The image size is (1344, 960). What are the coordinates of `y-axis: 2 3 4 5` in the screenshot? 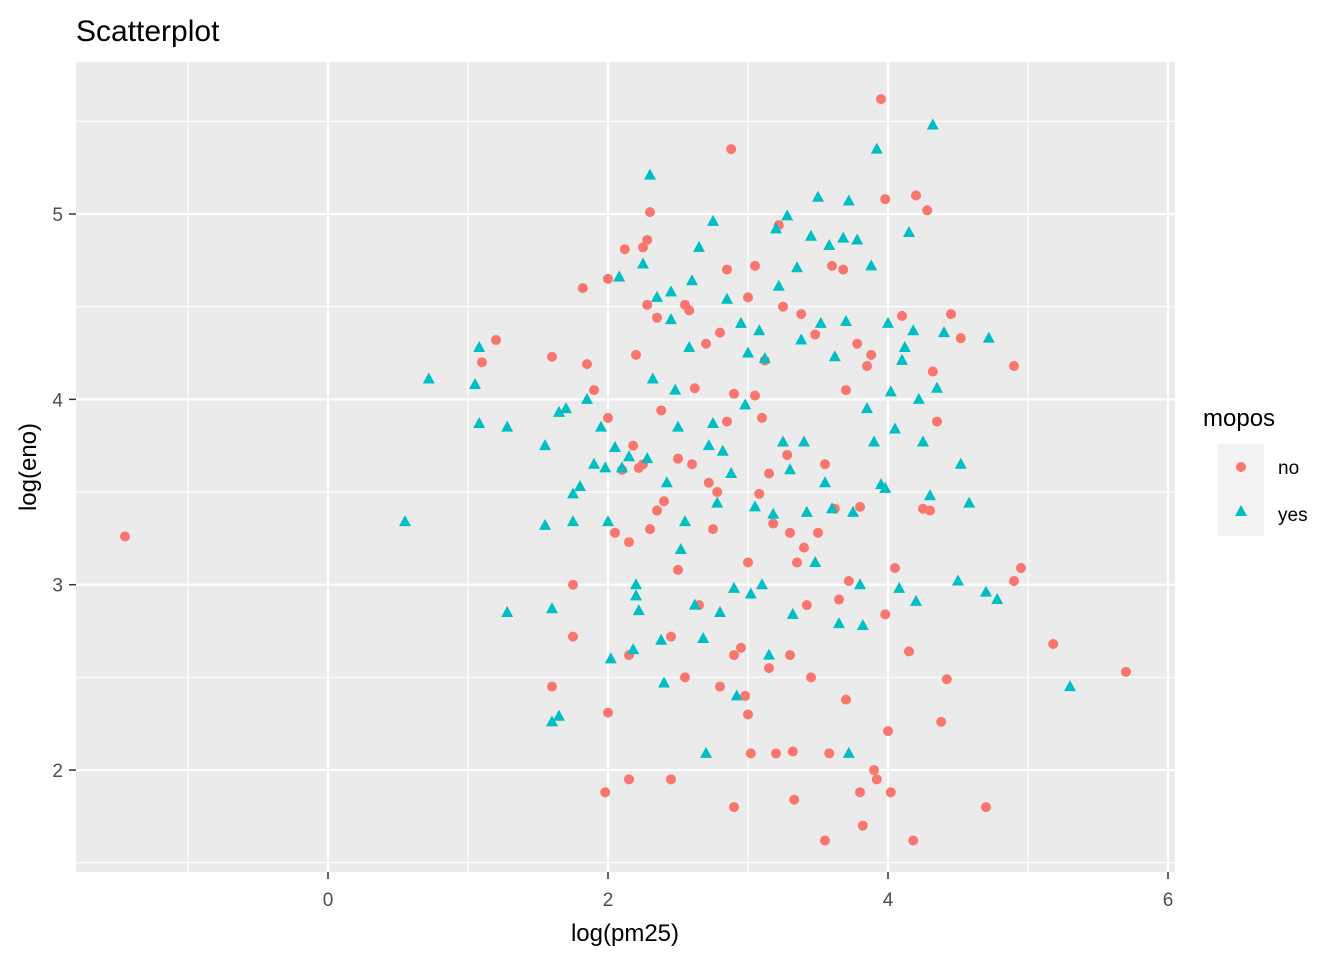 It's located at (64, 493).